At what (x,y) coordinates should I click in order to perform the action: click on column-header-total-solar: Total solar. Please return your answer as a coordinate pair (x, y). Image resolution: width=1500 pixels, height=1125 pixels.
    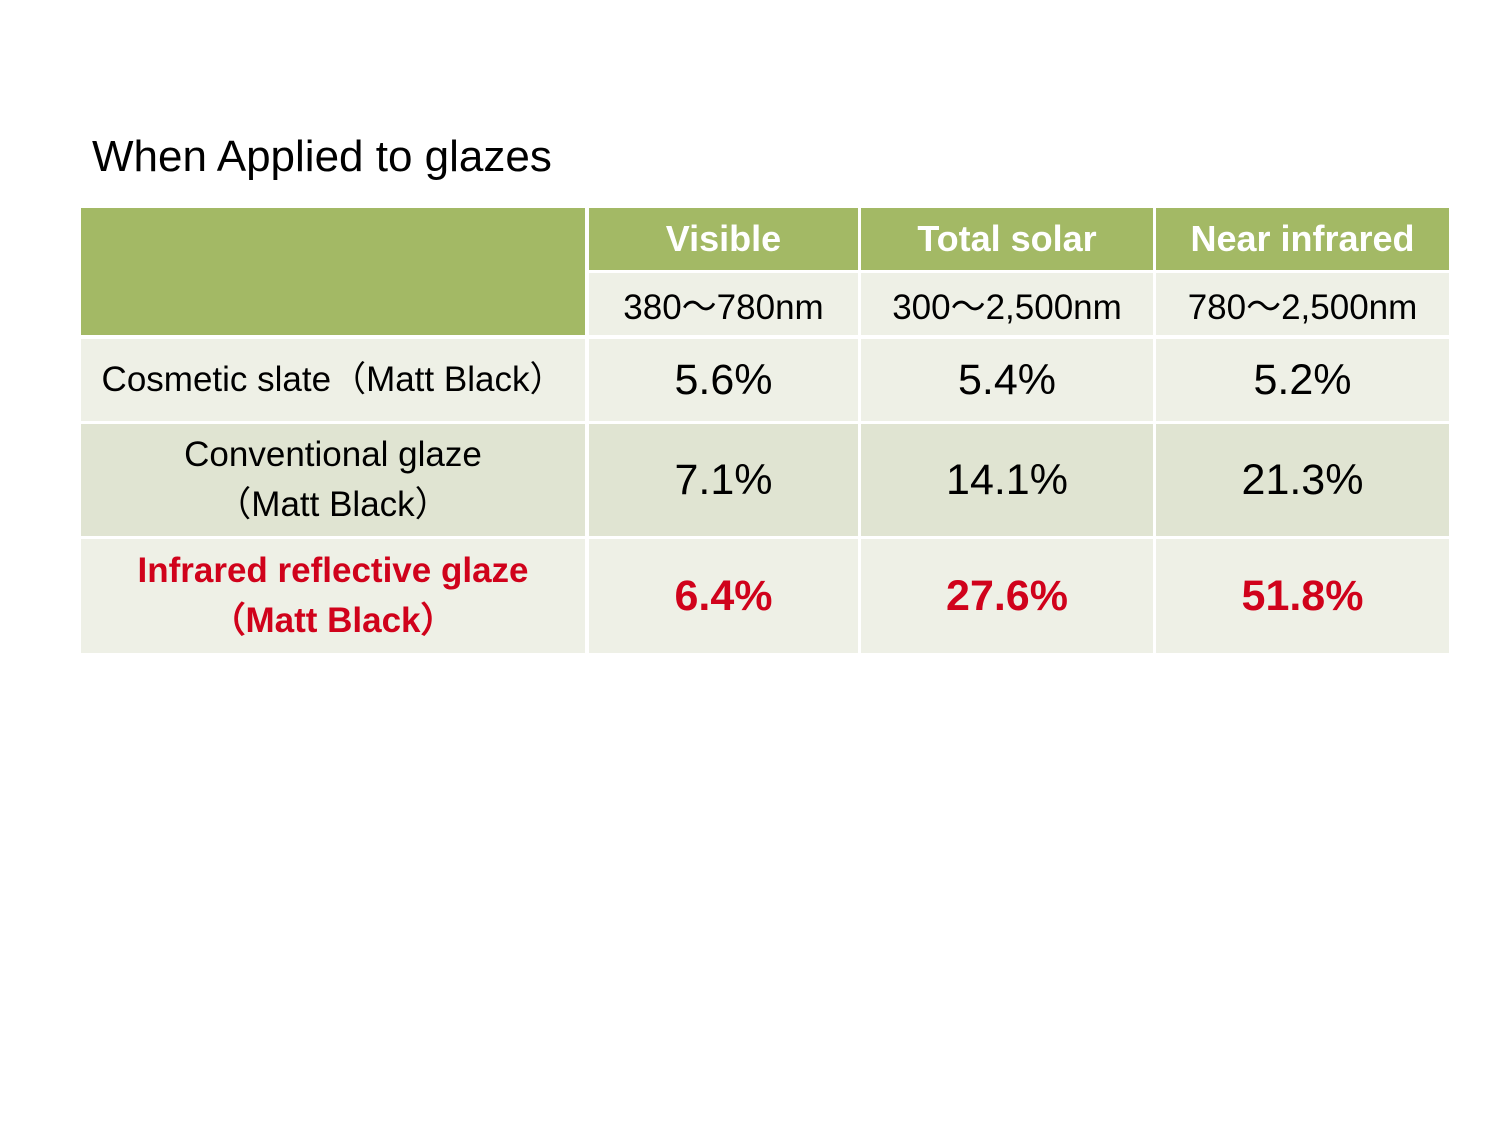
    Looking at the image, I should click on (1007, 239).